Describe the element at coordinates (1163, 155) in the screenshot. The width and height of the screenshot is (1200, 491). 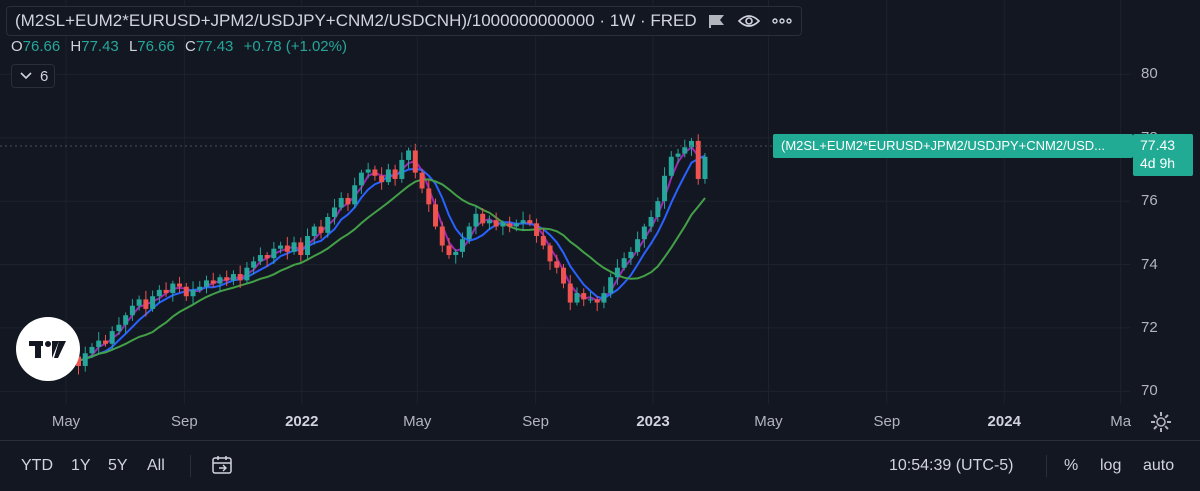
I see `last-price-tag: 77.43 4d 9h` at that location.